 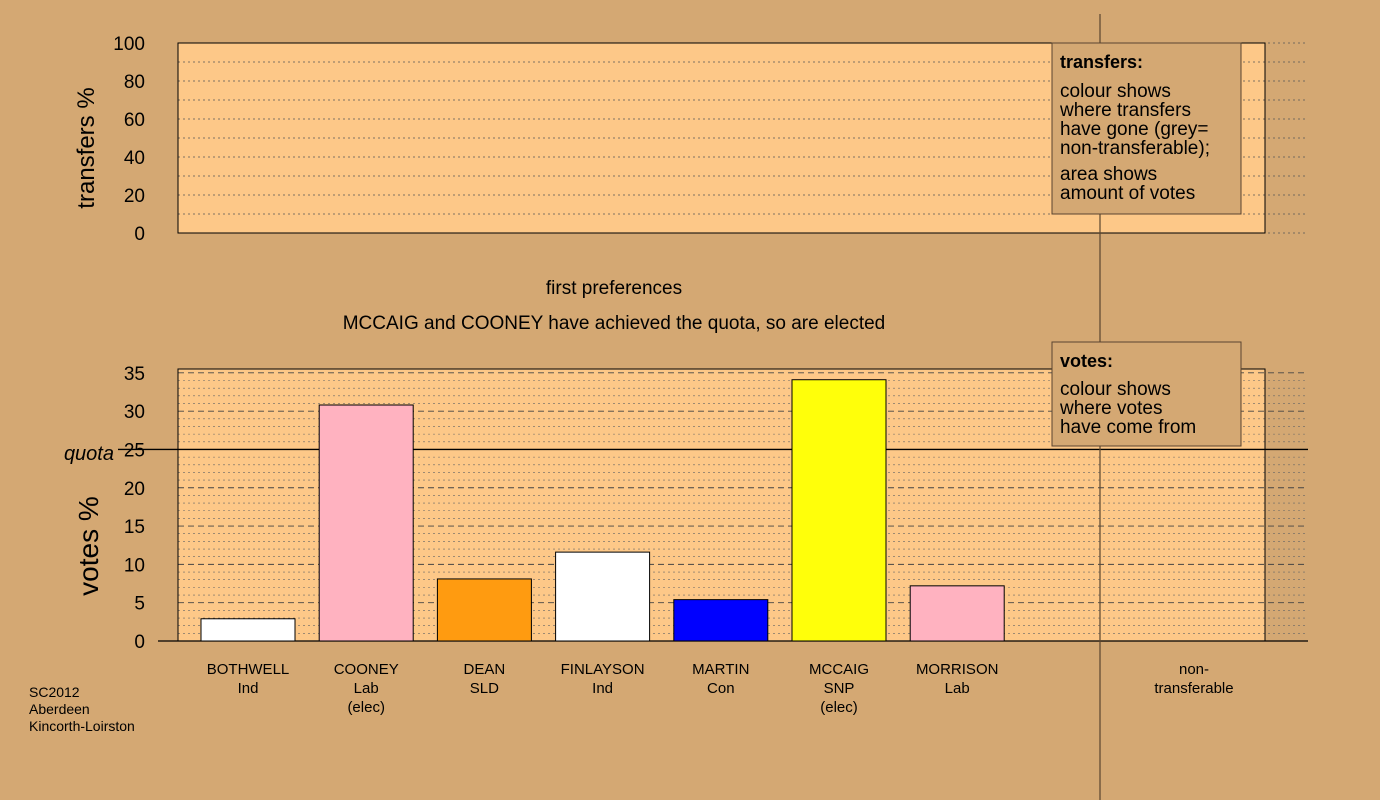 What do you see at coordinates (88, 546) in the screenshot?
I see `votes-y-axis-label: votes %` at bounding box center [88, 546].